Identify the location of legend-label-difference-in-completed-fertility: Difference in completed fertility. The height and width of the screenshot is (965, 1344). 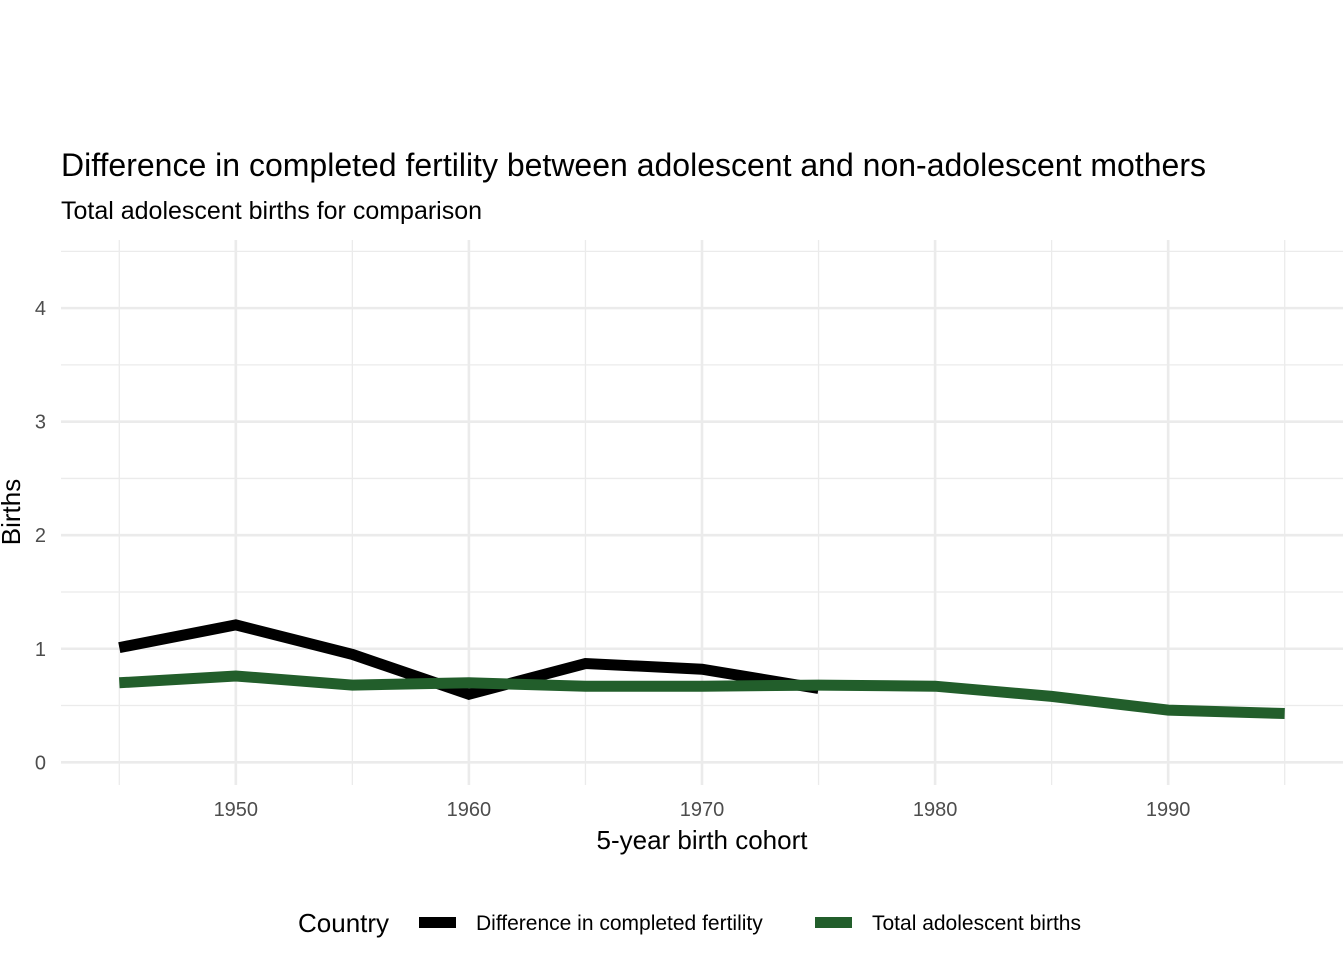
(619, 923).